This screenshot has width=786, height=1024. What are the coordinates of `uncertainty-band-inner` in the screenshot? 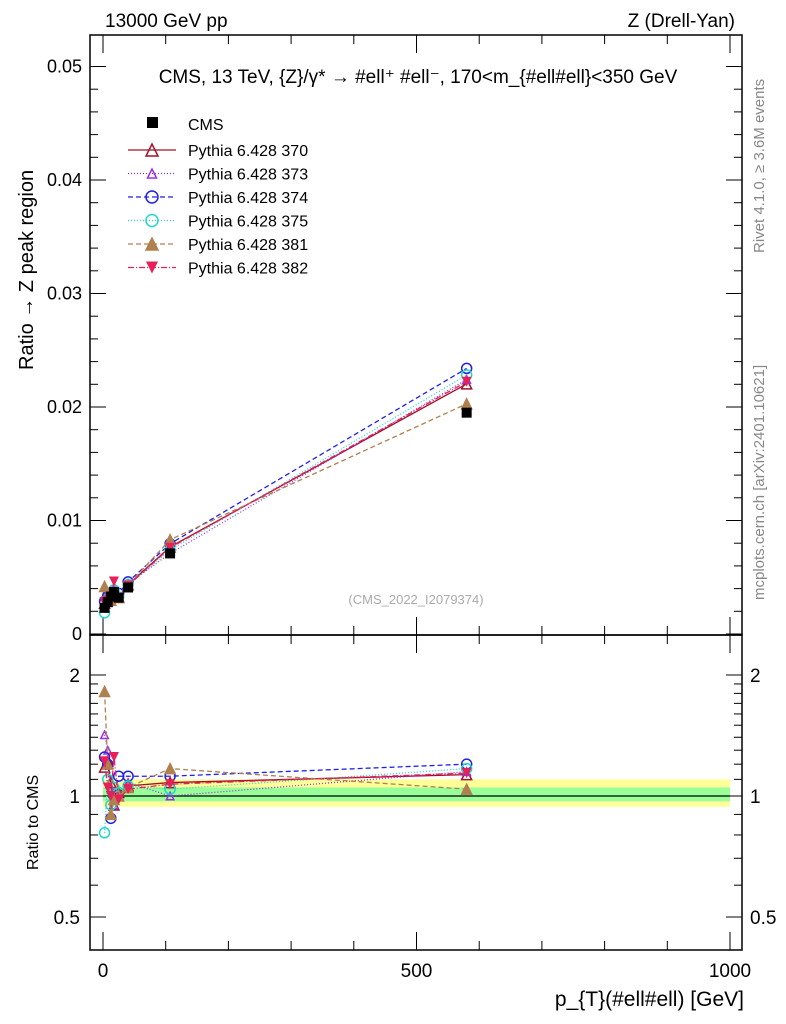 It's located at (416, 794).